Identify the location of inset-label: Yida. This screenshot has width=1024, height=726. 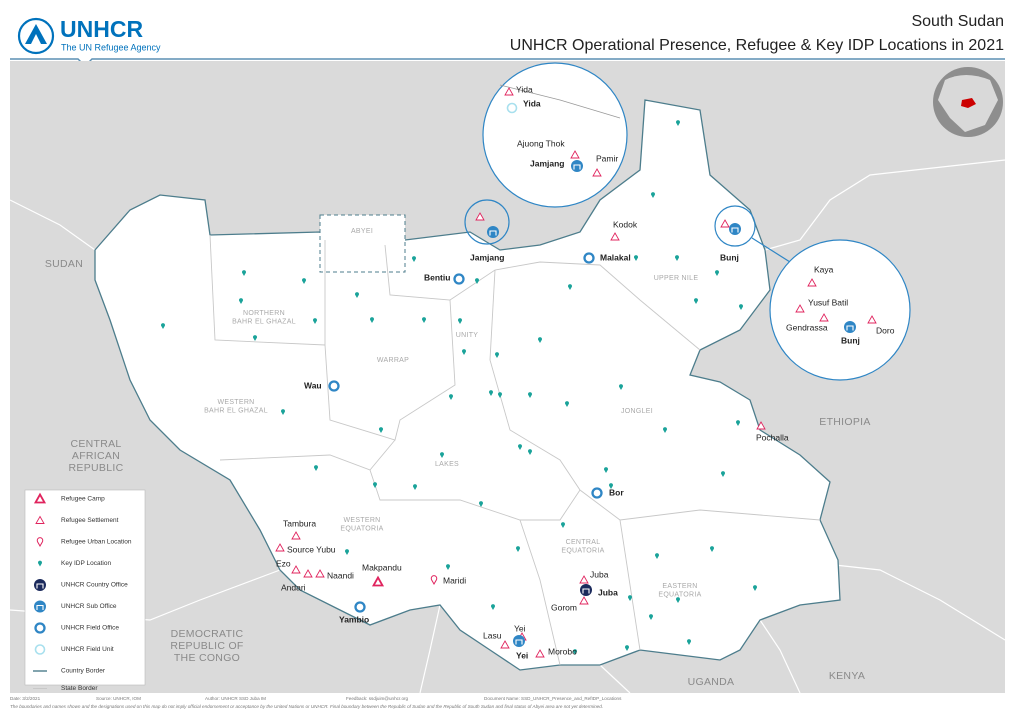
(532, 103).